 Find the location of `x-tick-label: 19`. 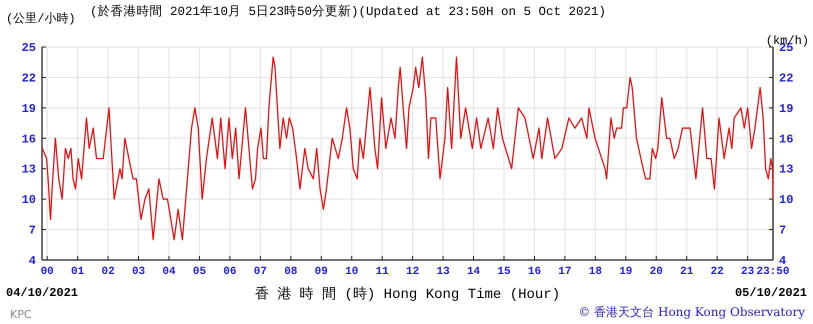

x-tick-label: 19 is located at coordinates (625, 272).